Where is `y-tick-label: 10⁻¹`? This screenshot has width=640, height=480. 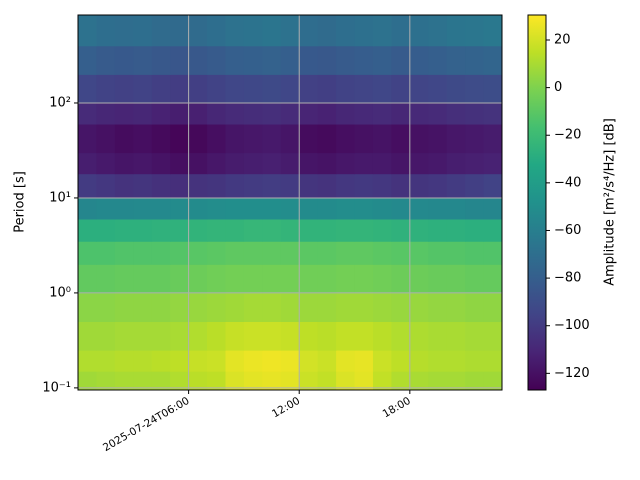 y-tick-label: 10⁻¹ is located at coordinates (56, 387).